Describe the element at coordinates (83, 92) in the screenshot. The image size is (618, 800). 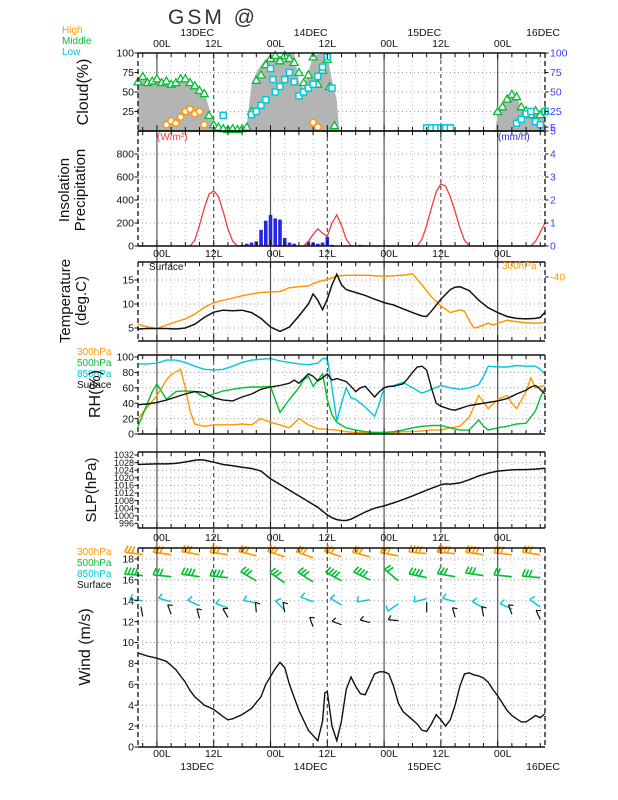
I see `cloud-axis-title: Cloud(%)` at that location.